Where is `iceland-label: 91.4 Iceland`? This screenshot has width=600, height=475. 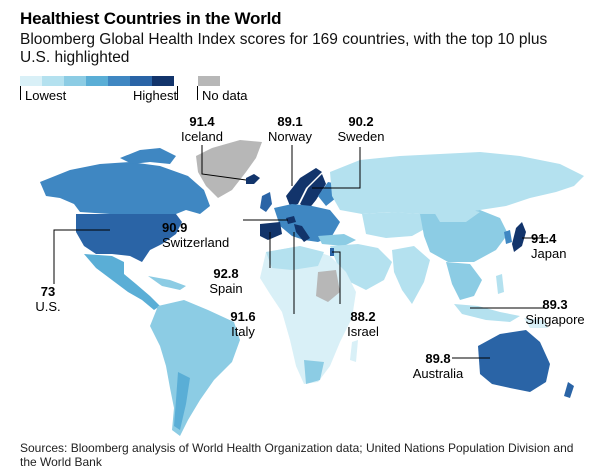
iceland-label: 91.4 Iceland is located at coordinates (202, 129).